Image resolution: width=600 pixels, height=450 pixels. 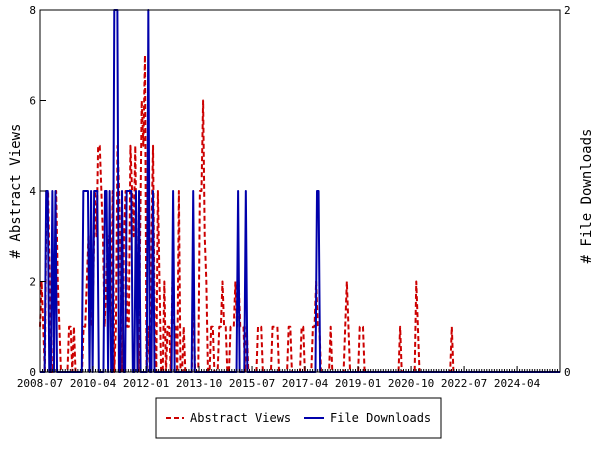 What do you see at coordinates (32, 191) in the screenshot?
I see `left-y-tick-label: 4` at bounding box center [32, 191].